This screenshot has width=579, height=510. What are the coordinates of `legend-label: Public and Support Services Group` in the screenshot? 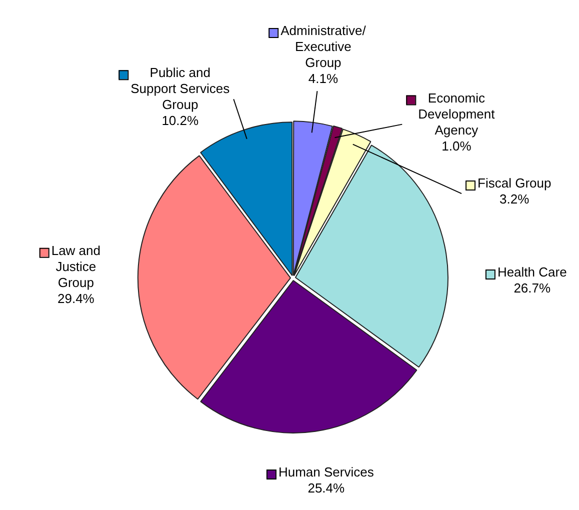 It's located at (180, 88).